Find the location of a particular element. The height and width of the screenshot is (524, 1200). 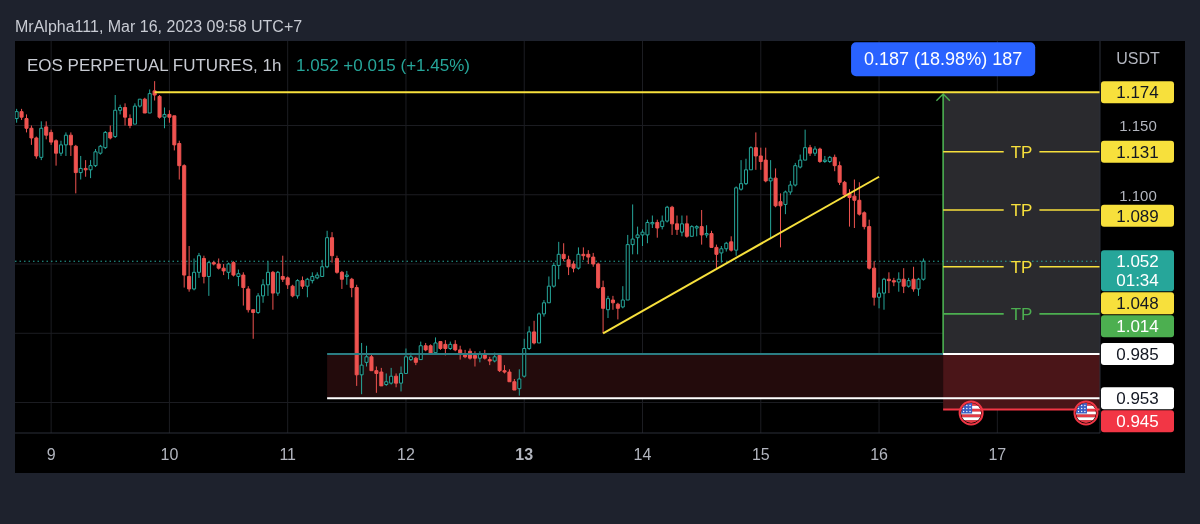

data-label: 1.048 is located at coordinates (1137, 304).